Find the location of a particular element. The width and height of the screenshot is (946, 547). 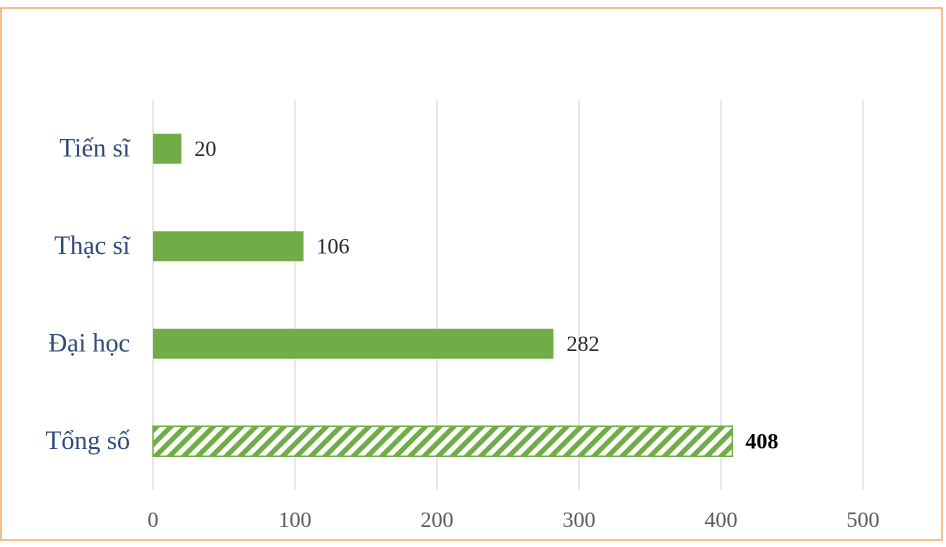

x-tick-label: 500 is located at coordinates (863, 519).